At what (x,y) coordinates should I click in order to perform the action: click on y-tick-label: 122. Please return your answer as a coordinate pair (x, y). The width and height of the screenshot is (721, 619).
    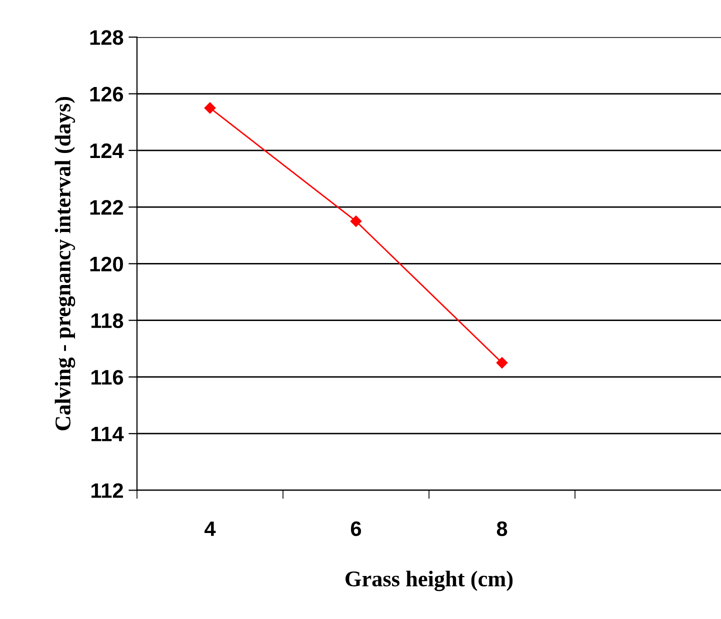
    Looking at the image, I should click on (106, 207).